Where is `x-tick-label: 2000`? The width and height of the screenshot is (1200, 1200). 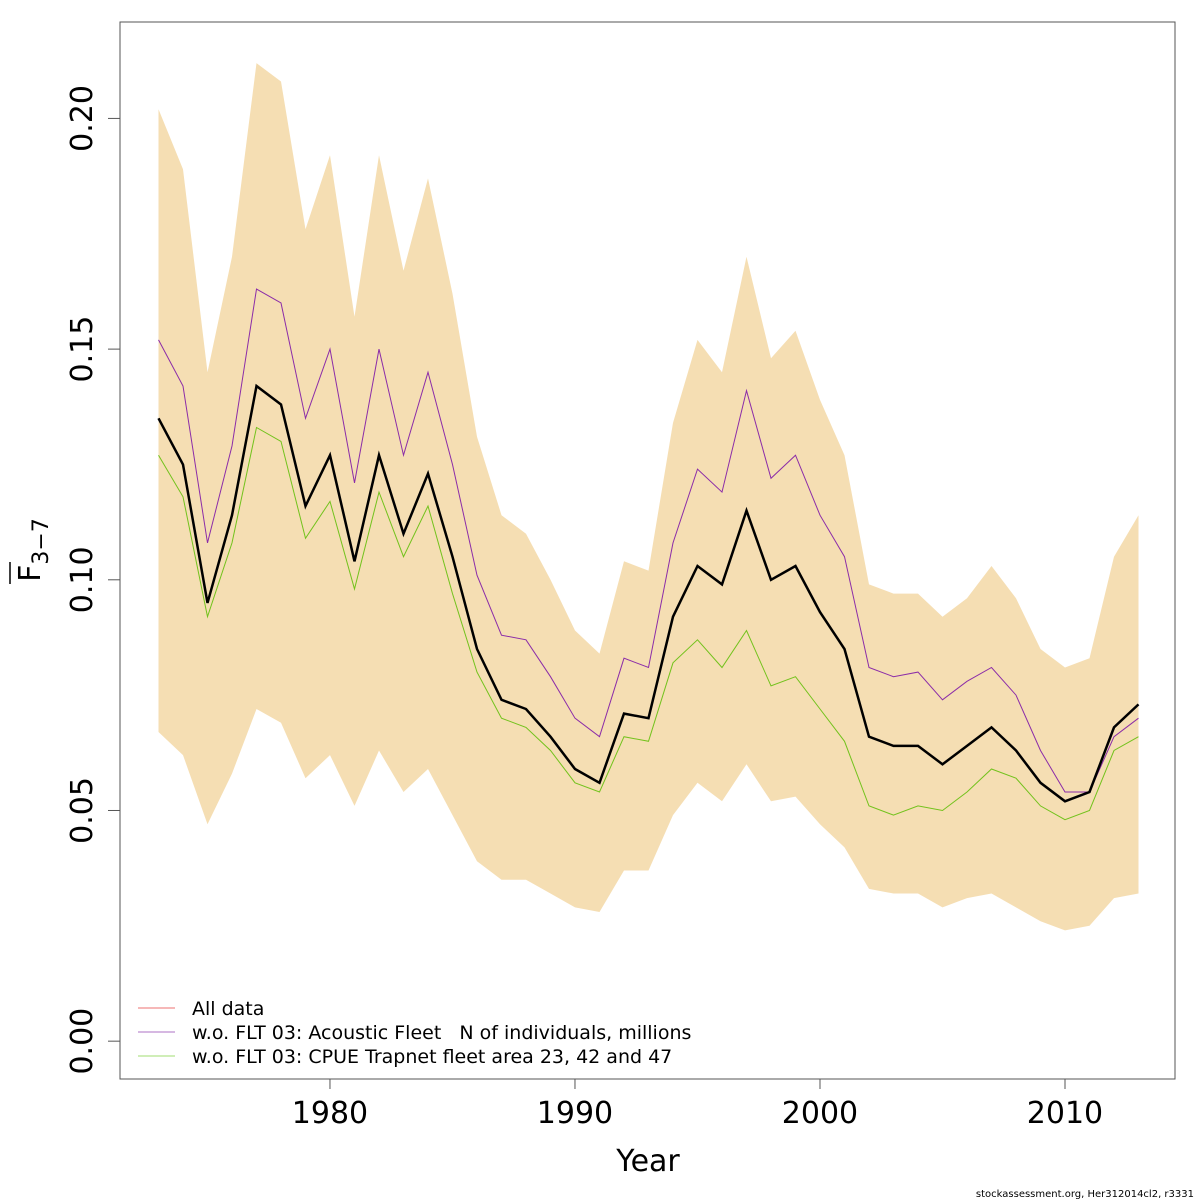
x-tick-label: 2000 is located at coordinates (820, 1113).